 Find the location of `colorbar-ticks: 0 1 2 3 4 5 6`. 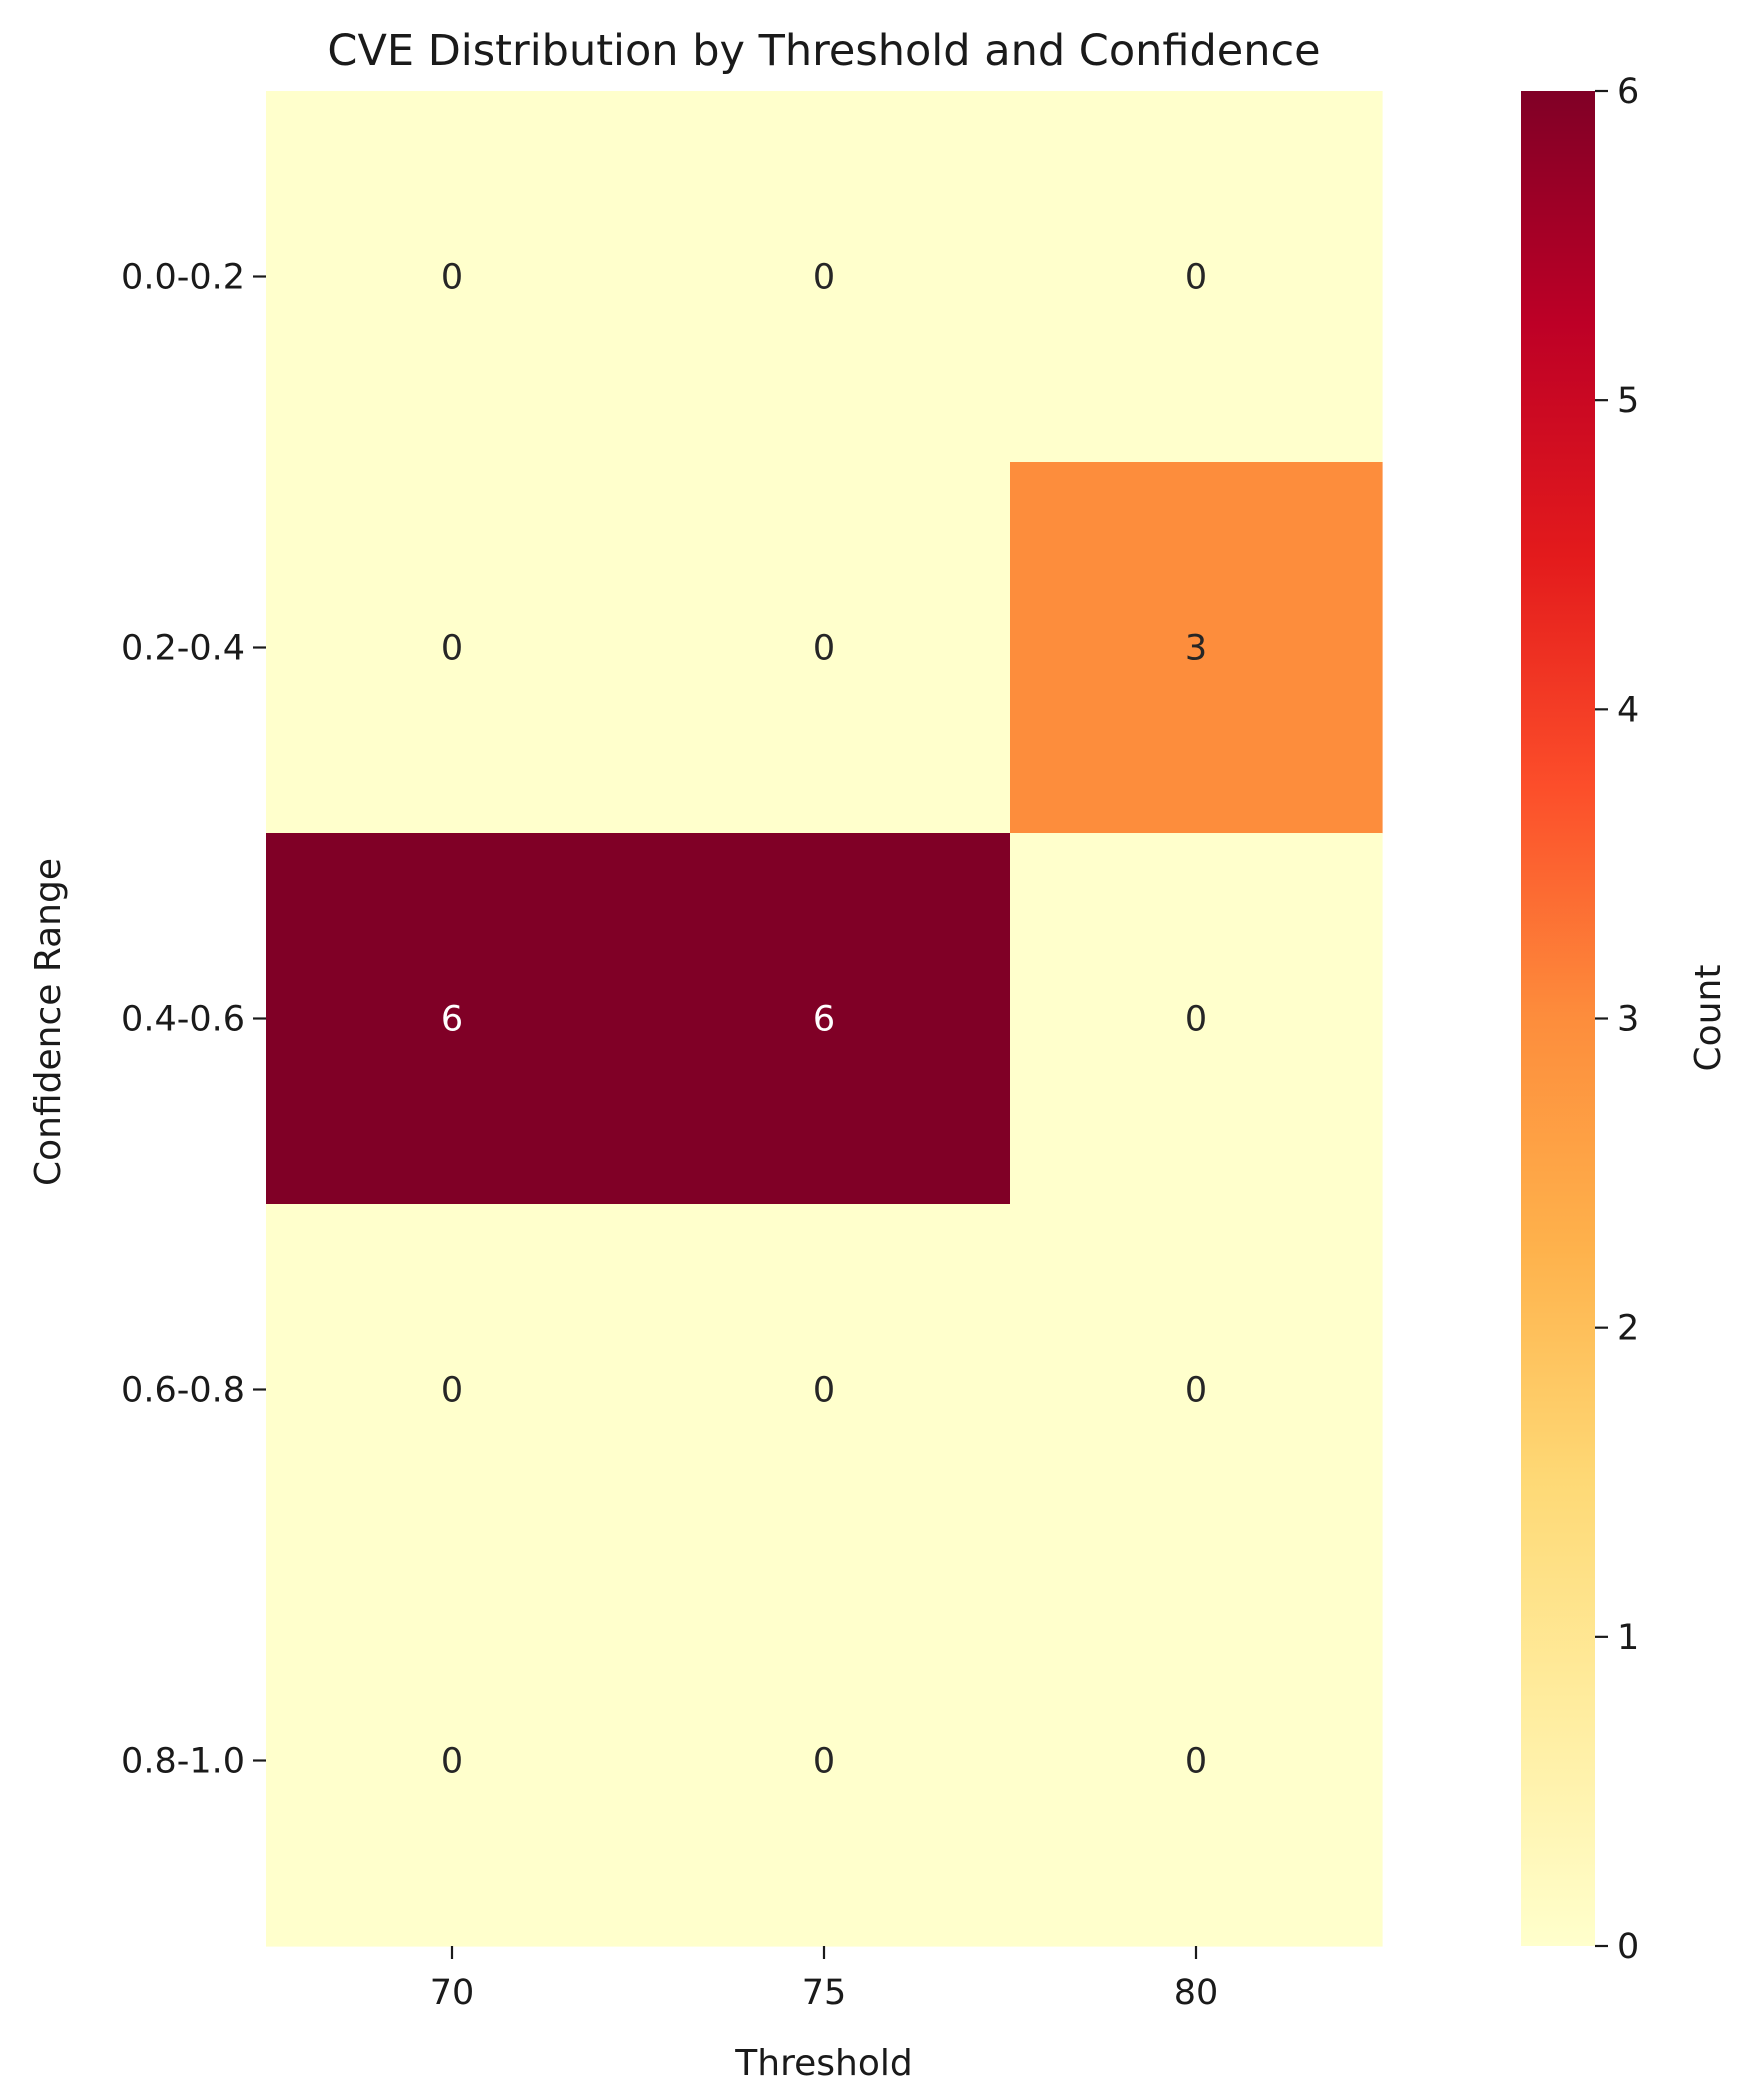

colorbar-ticks: 0 1 2 3 4 5 6 is located at coordinates (1617, 1019).